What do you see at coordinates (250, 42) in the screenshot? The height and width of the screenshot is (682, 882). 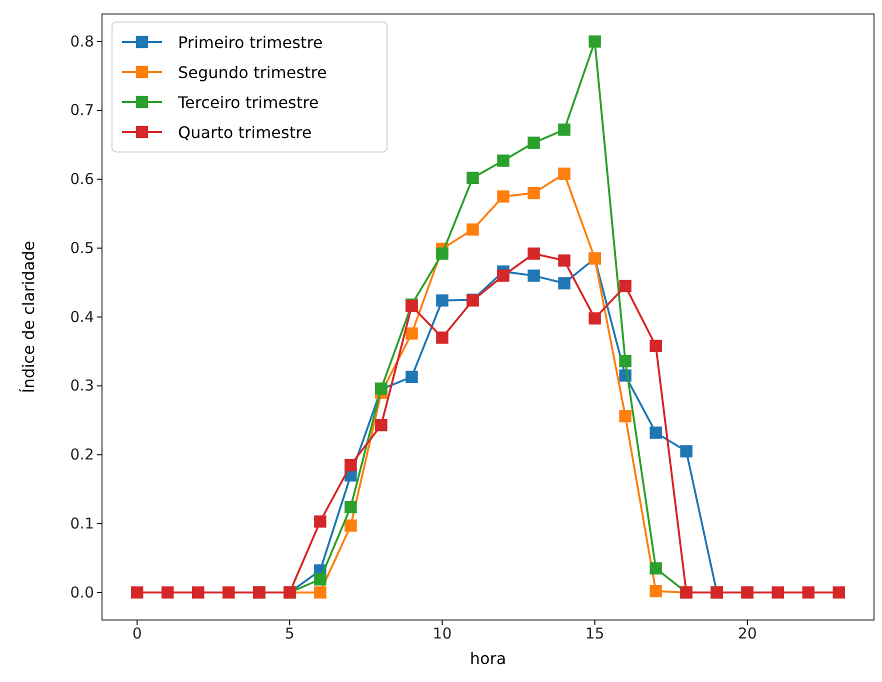 I see `legend-label: Primeiro trimestre` at bounding box center [250, 42].